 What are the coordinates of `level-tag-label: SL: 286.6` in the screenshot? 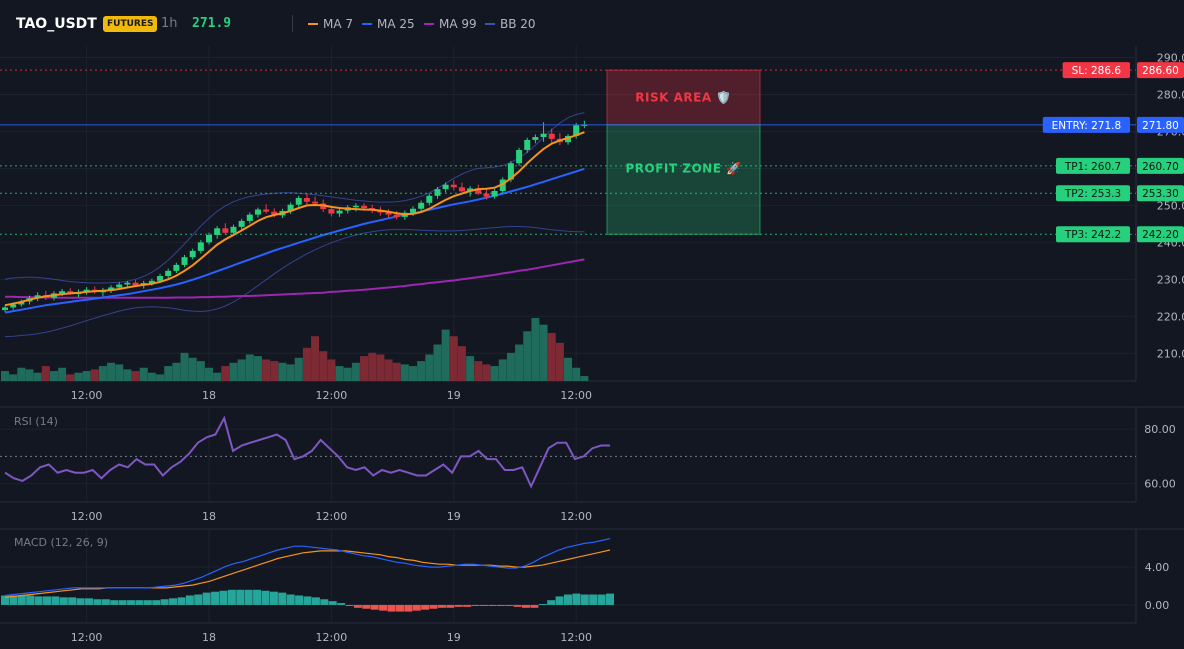 It's located at (1097, 71).